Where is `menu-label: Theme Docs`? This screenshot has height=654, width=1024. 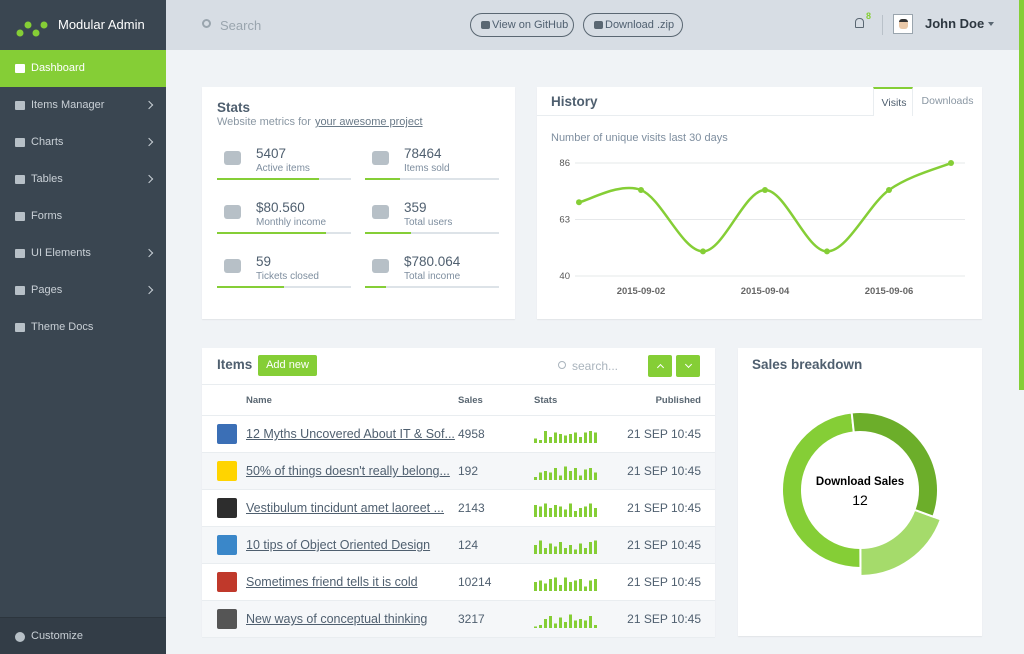 menu-label: Theme Docs is located at coordinates (62, 327).